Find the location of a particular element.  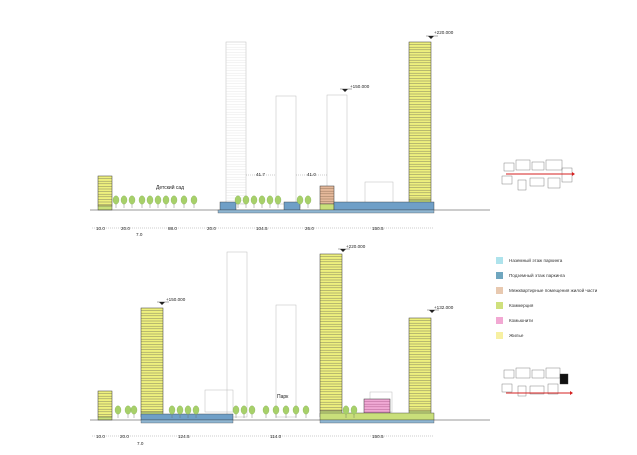

upper-tall-tower is located at coordinates (420, 121).